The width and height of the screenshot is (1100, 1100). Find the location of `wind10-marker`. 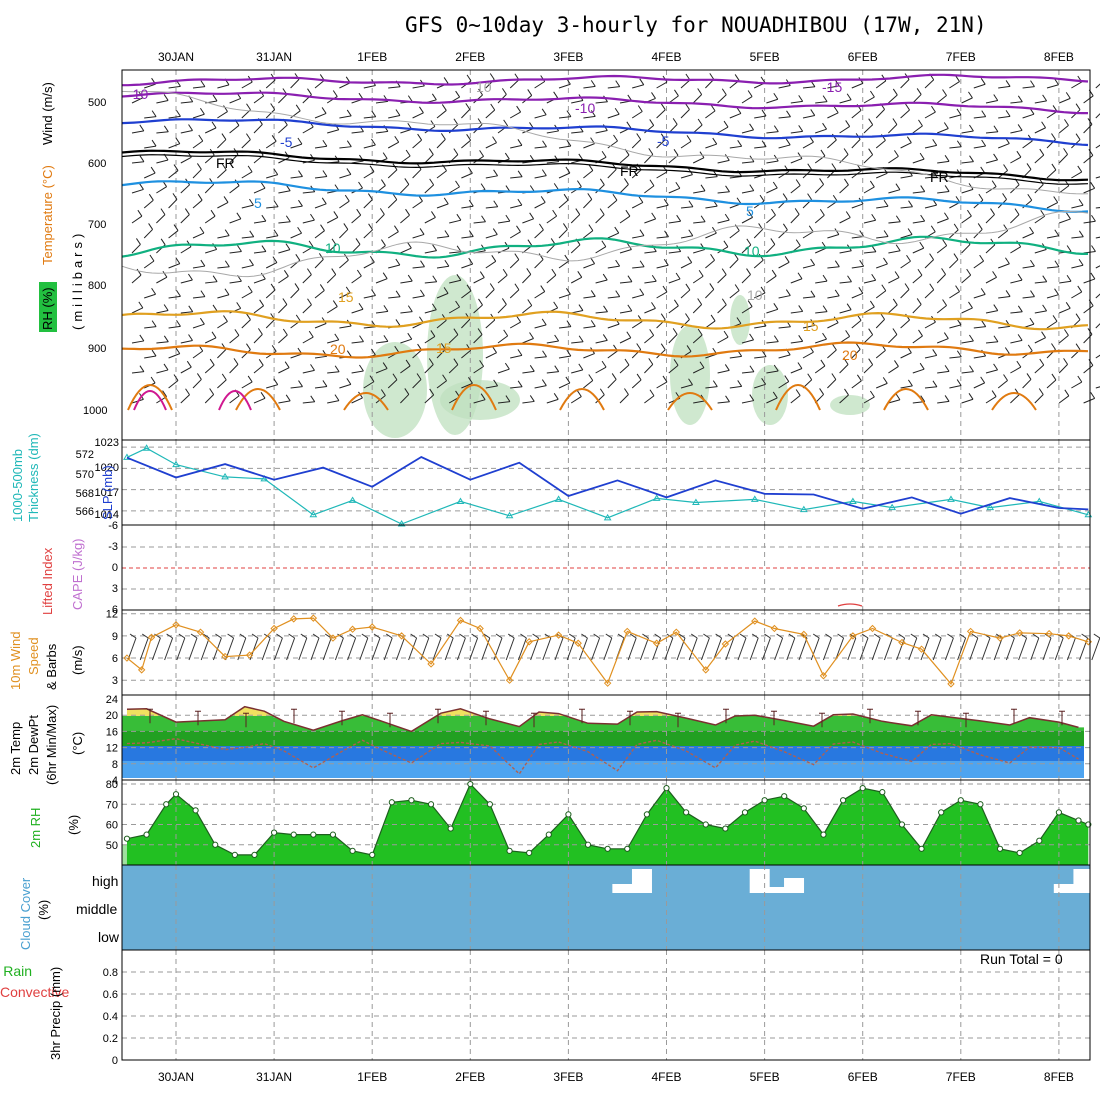

wind10-marker is located at coordinates (509, 680).